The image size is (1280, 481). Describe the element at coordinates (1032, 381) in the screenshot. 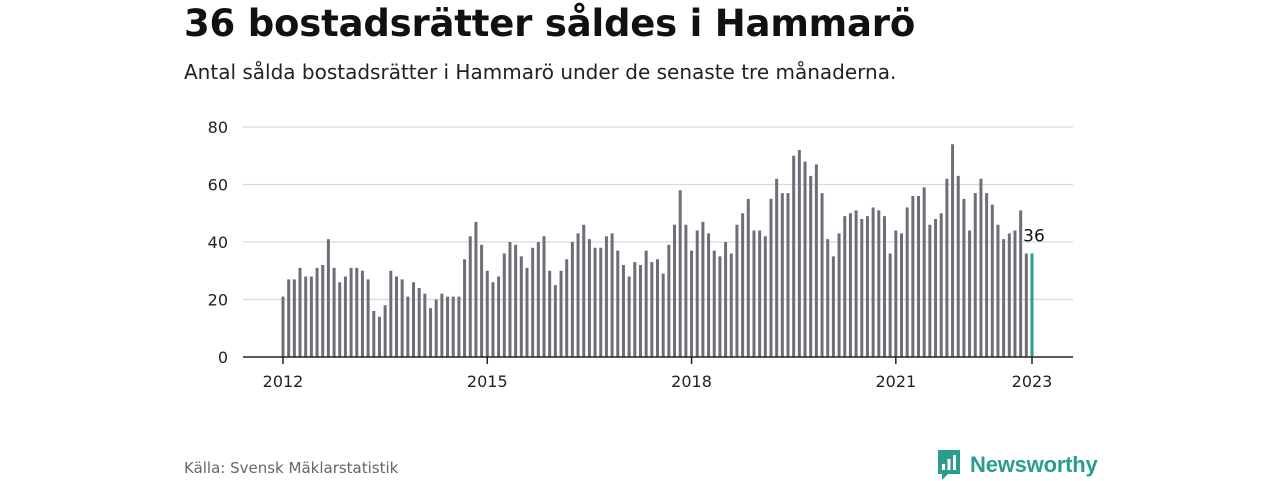

I see `x-tick-label: 2023` at that location.